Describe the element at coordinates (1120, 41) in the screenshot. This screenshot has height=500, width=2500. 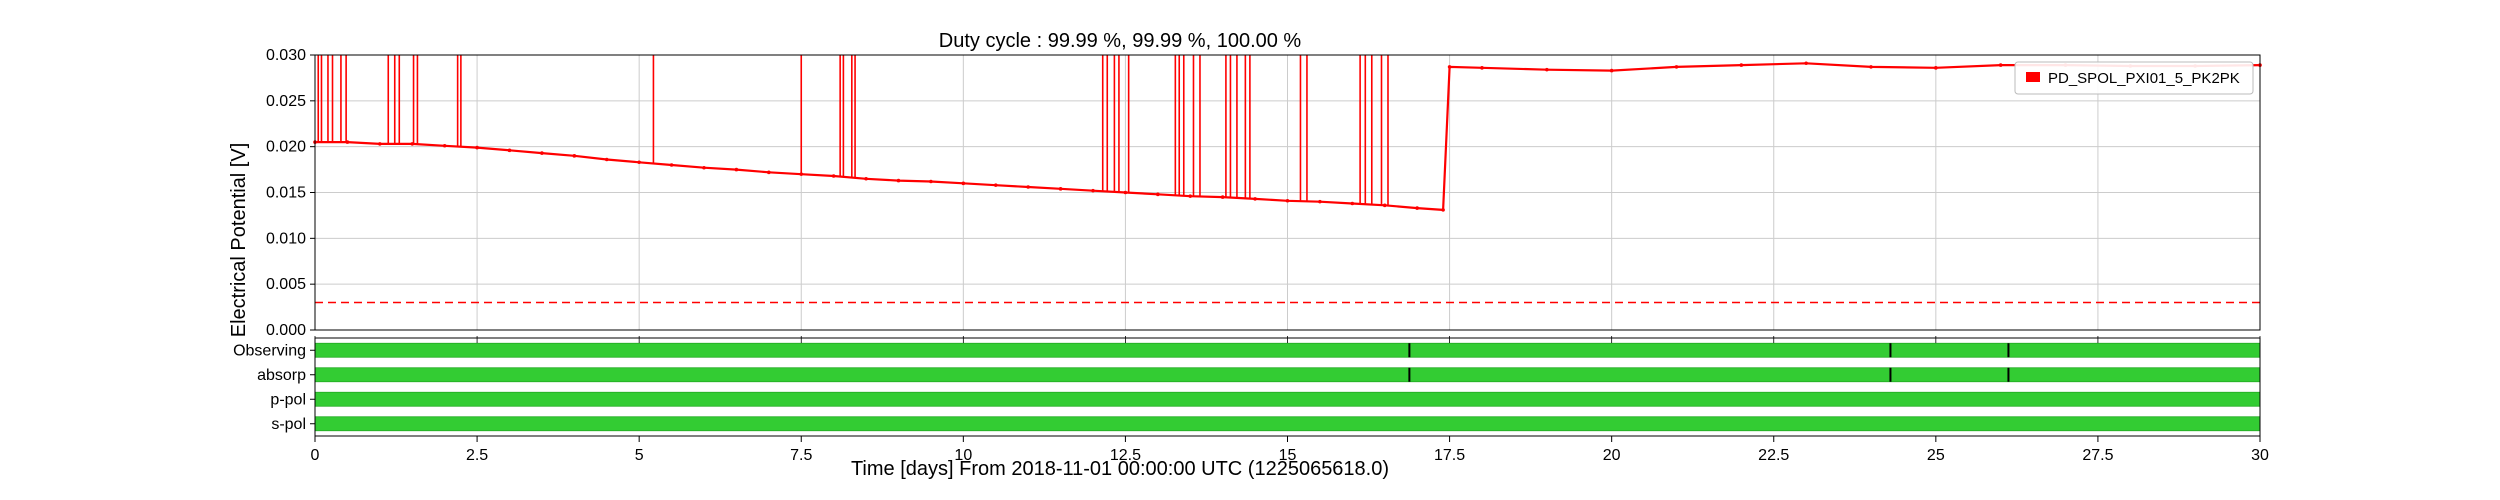
I see `chart-title: Duty cycle : 99.99 %, 99.99 %, 100.00 %` at that location.